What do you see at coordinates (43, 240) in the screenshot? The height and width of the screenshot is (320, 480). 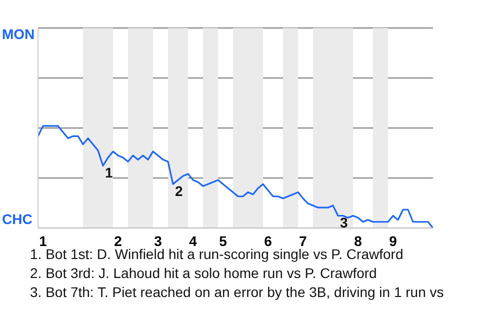 I see `x-tick-label: 1` at bounding box center [43, 240].